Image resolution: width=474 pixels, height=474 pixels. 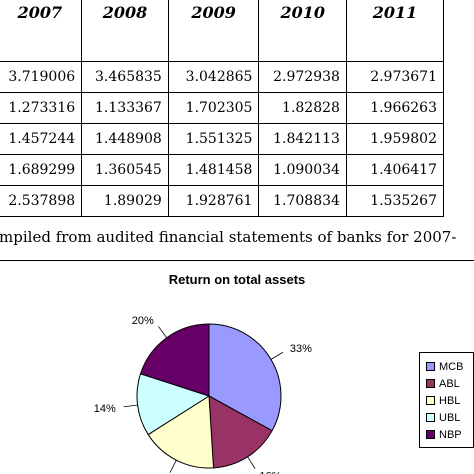 I want to click on table-cell: 3.465835, so click(x=125, y=77).